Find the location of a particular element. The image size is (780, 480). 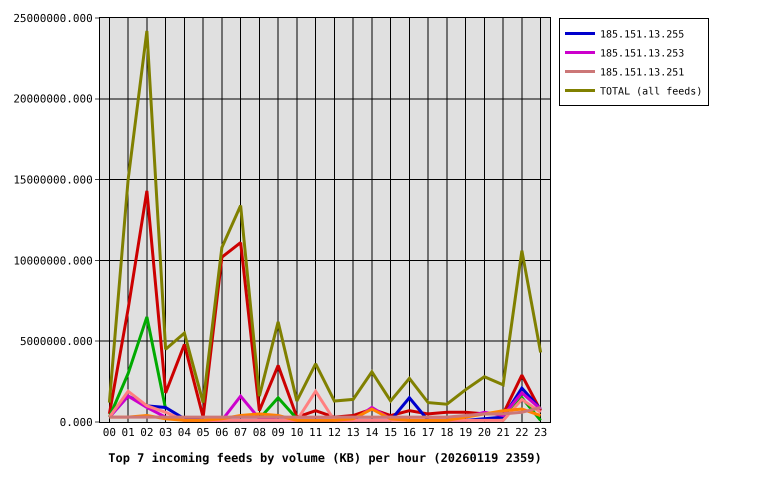

legend-label: 185.151.13.255 is located at coordinates (642, 34).